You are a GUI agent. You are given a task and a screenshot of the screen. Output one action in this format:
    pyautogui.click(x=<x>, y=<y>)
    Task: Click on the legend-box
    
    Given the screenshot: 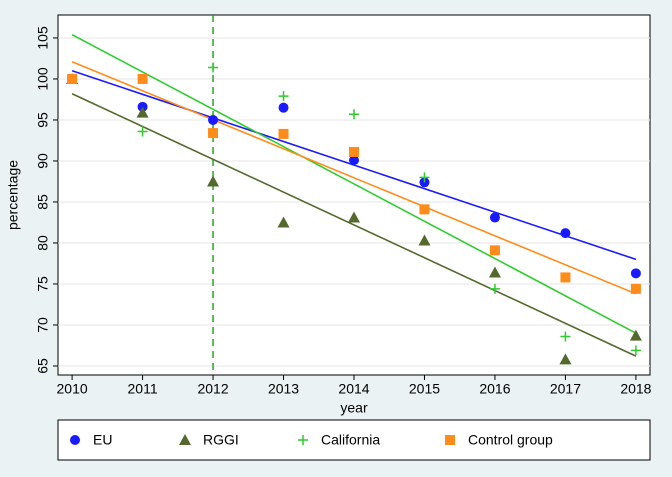 What is the action you would take?
    pyautogui.click(x=354, y=440)
    